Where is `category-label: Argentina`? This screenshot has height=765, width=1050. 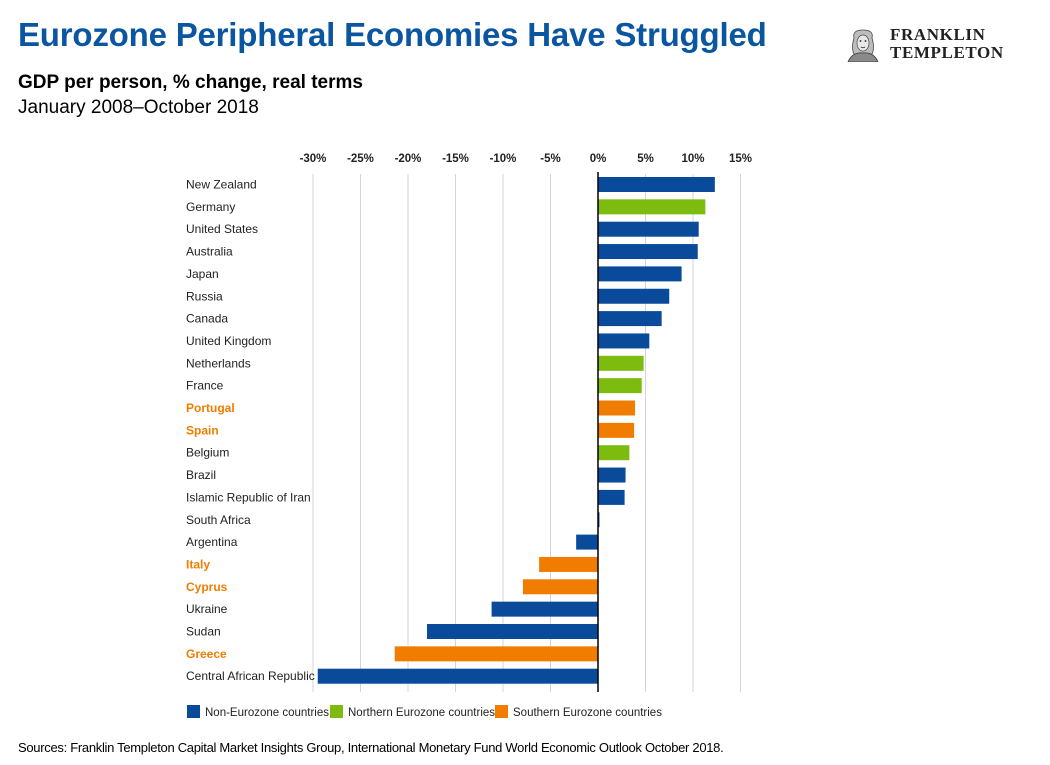 category-label: Argentina is located at coordinates (212, 542).